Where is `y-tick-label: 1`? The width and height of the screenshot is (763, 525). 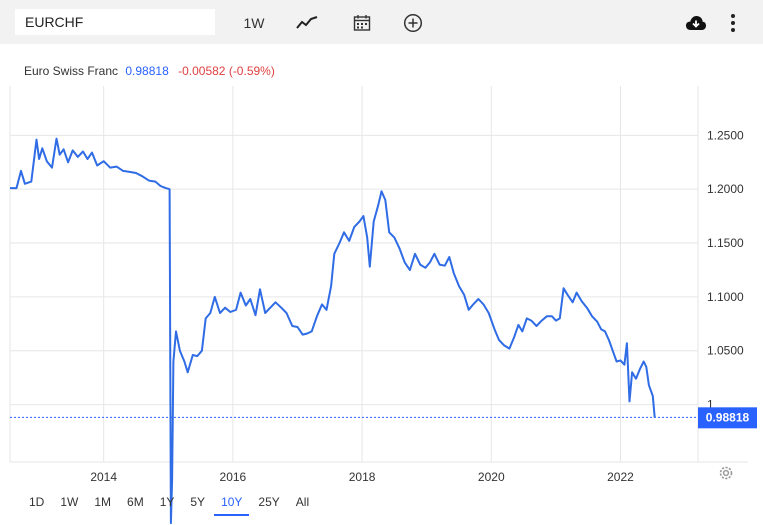
y-tick-label: 1 is located at coordinates (710, 405).